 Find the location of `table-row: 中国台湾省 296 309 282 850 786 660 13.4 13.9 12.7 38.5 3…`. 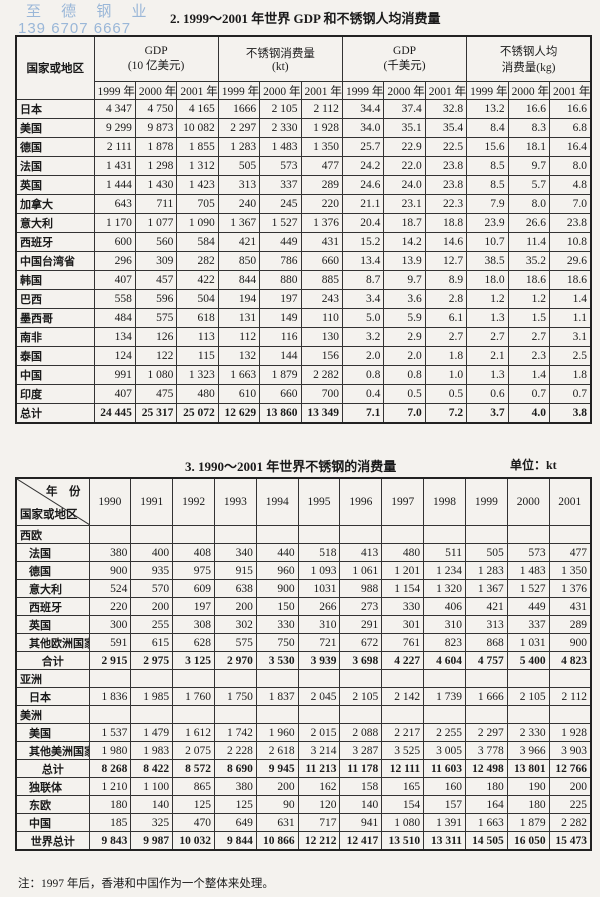

table-row: 中国台湾省 296 309 282 850 786 660 13.4 13.9 12.7 38.5 3… is located at coordinates (303, 261).